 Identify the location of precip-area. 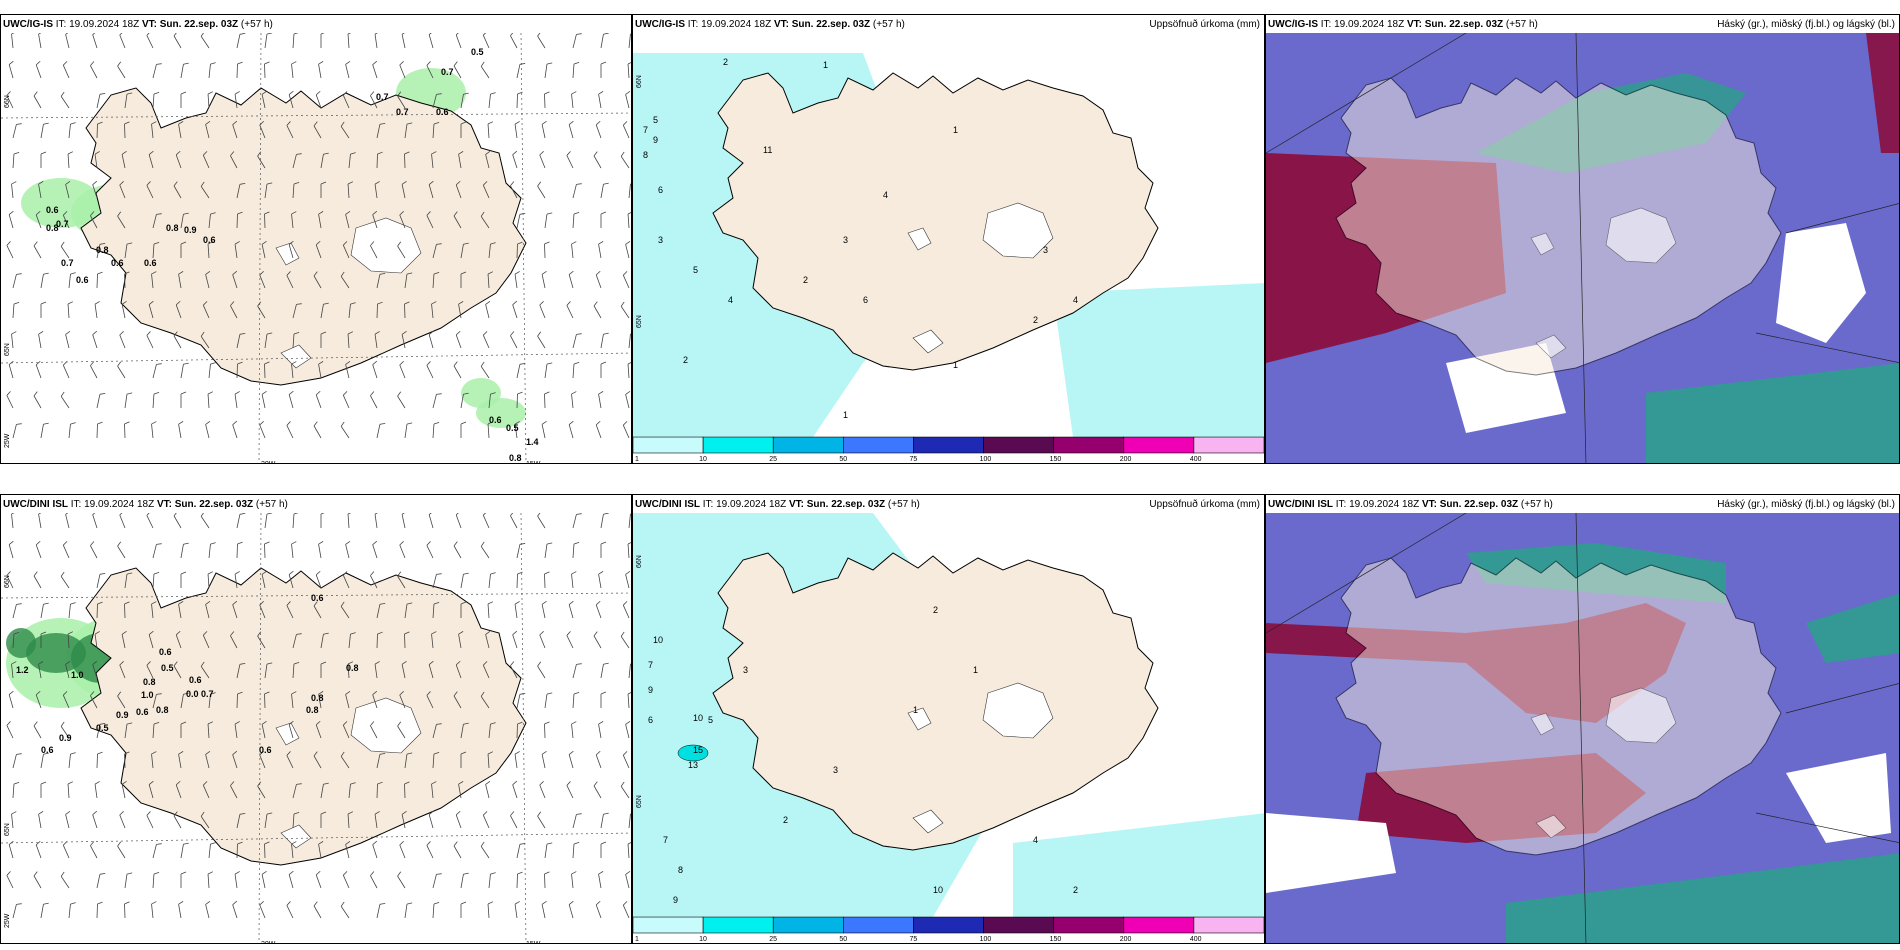
(1158, 360).